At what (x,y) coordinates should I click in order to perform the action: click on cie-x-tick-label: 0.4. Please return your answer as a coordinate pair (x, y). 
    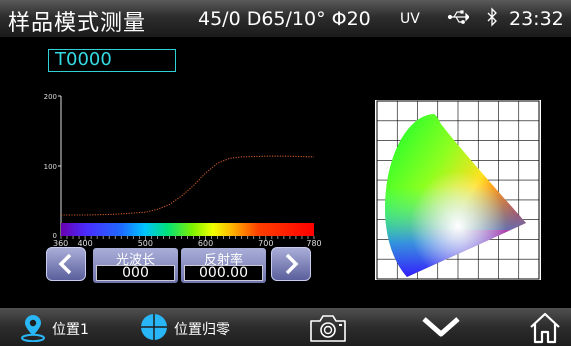
    Looking at the image, I should click on (457, 284).